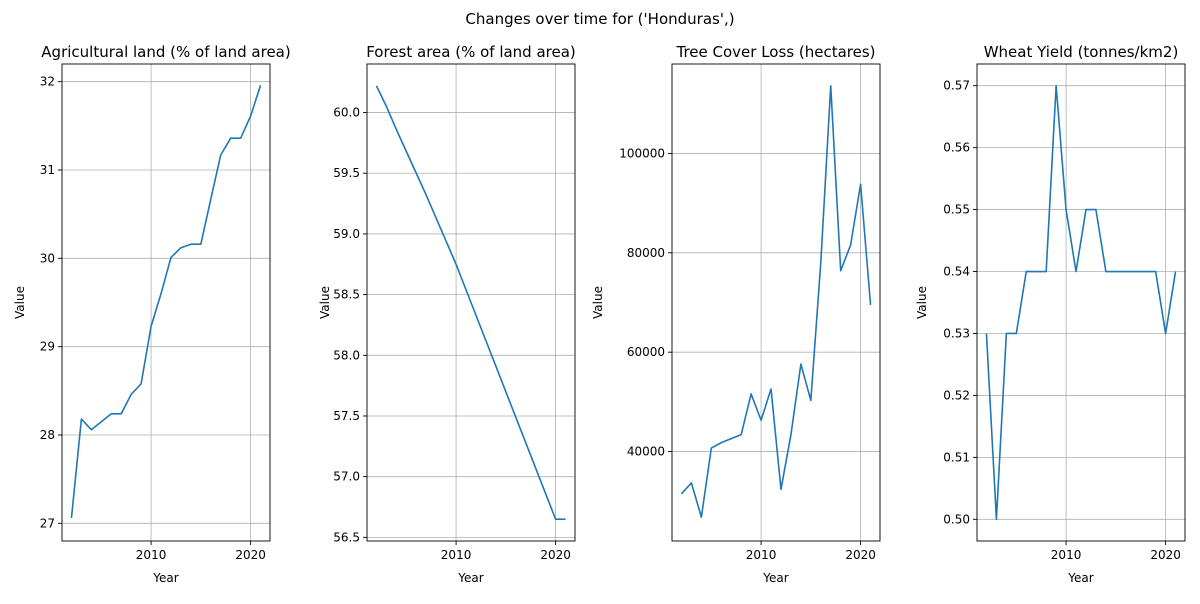  Describe the element at coordinates (599, 19) in the screenshot. I see `figure-title: Changes over time for ('Honduras',)` at that location.